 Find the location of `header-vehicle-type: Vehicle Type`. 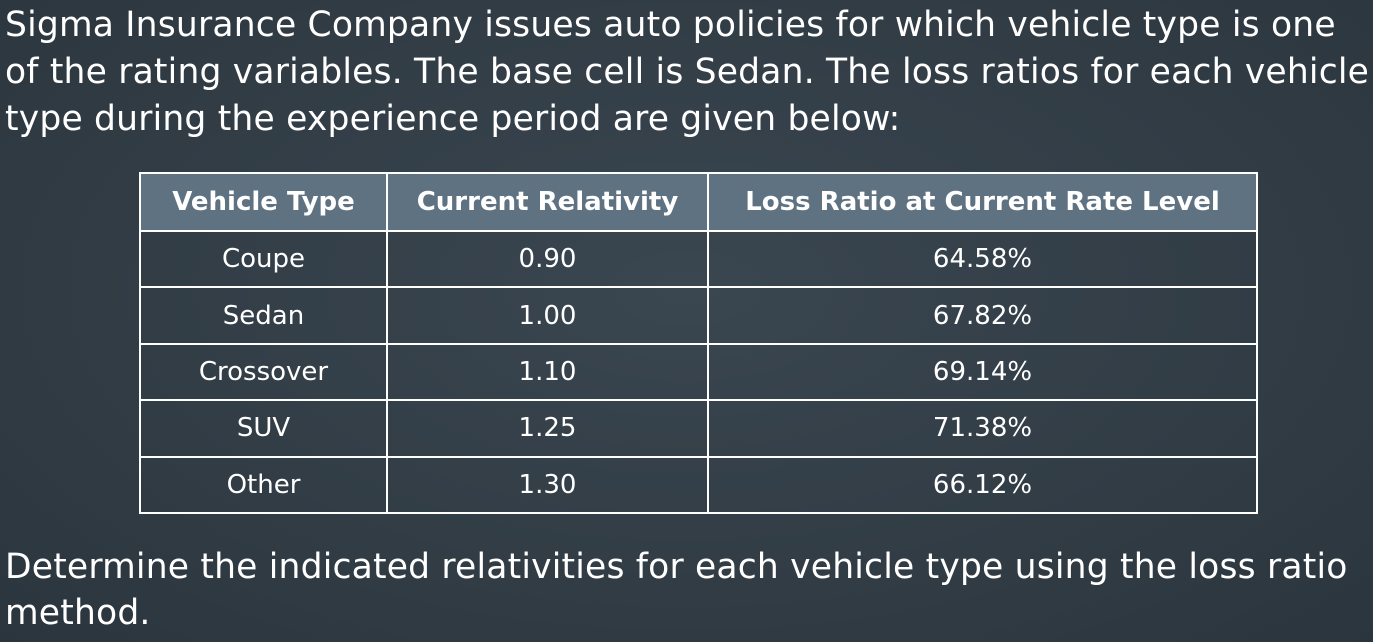

header-vehicle-type: Vehicle Type is located at coordinates (263, 202).